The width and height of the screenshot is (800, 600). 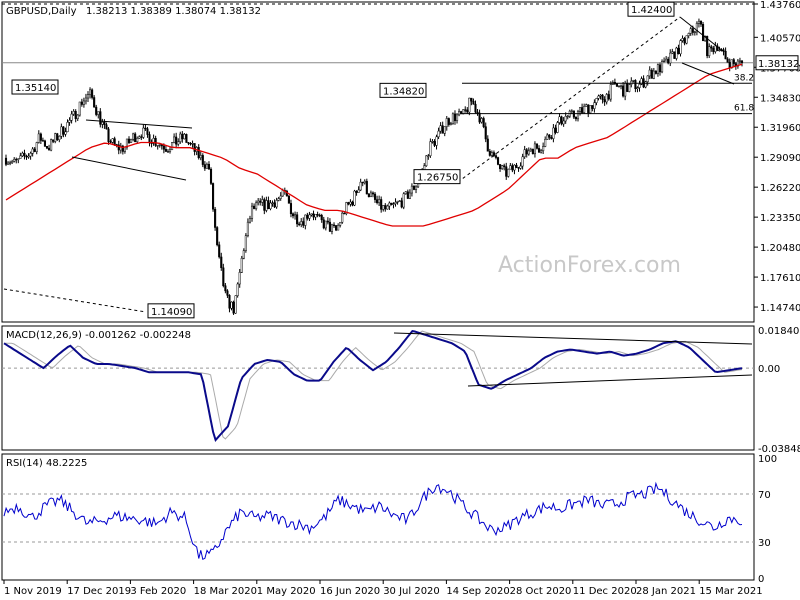 I want to click on x-tick-label: 1 May 2020, so click(x=286, y=591).